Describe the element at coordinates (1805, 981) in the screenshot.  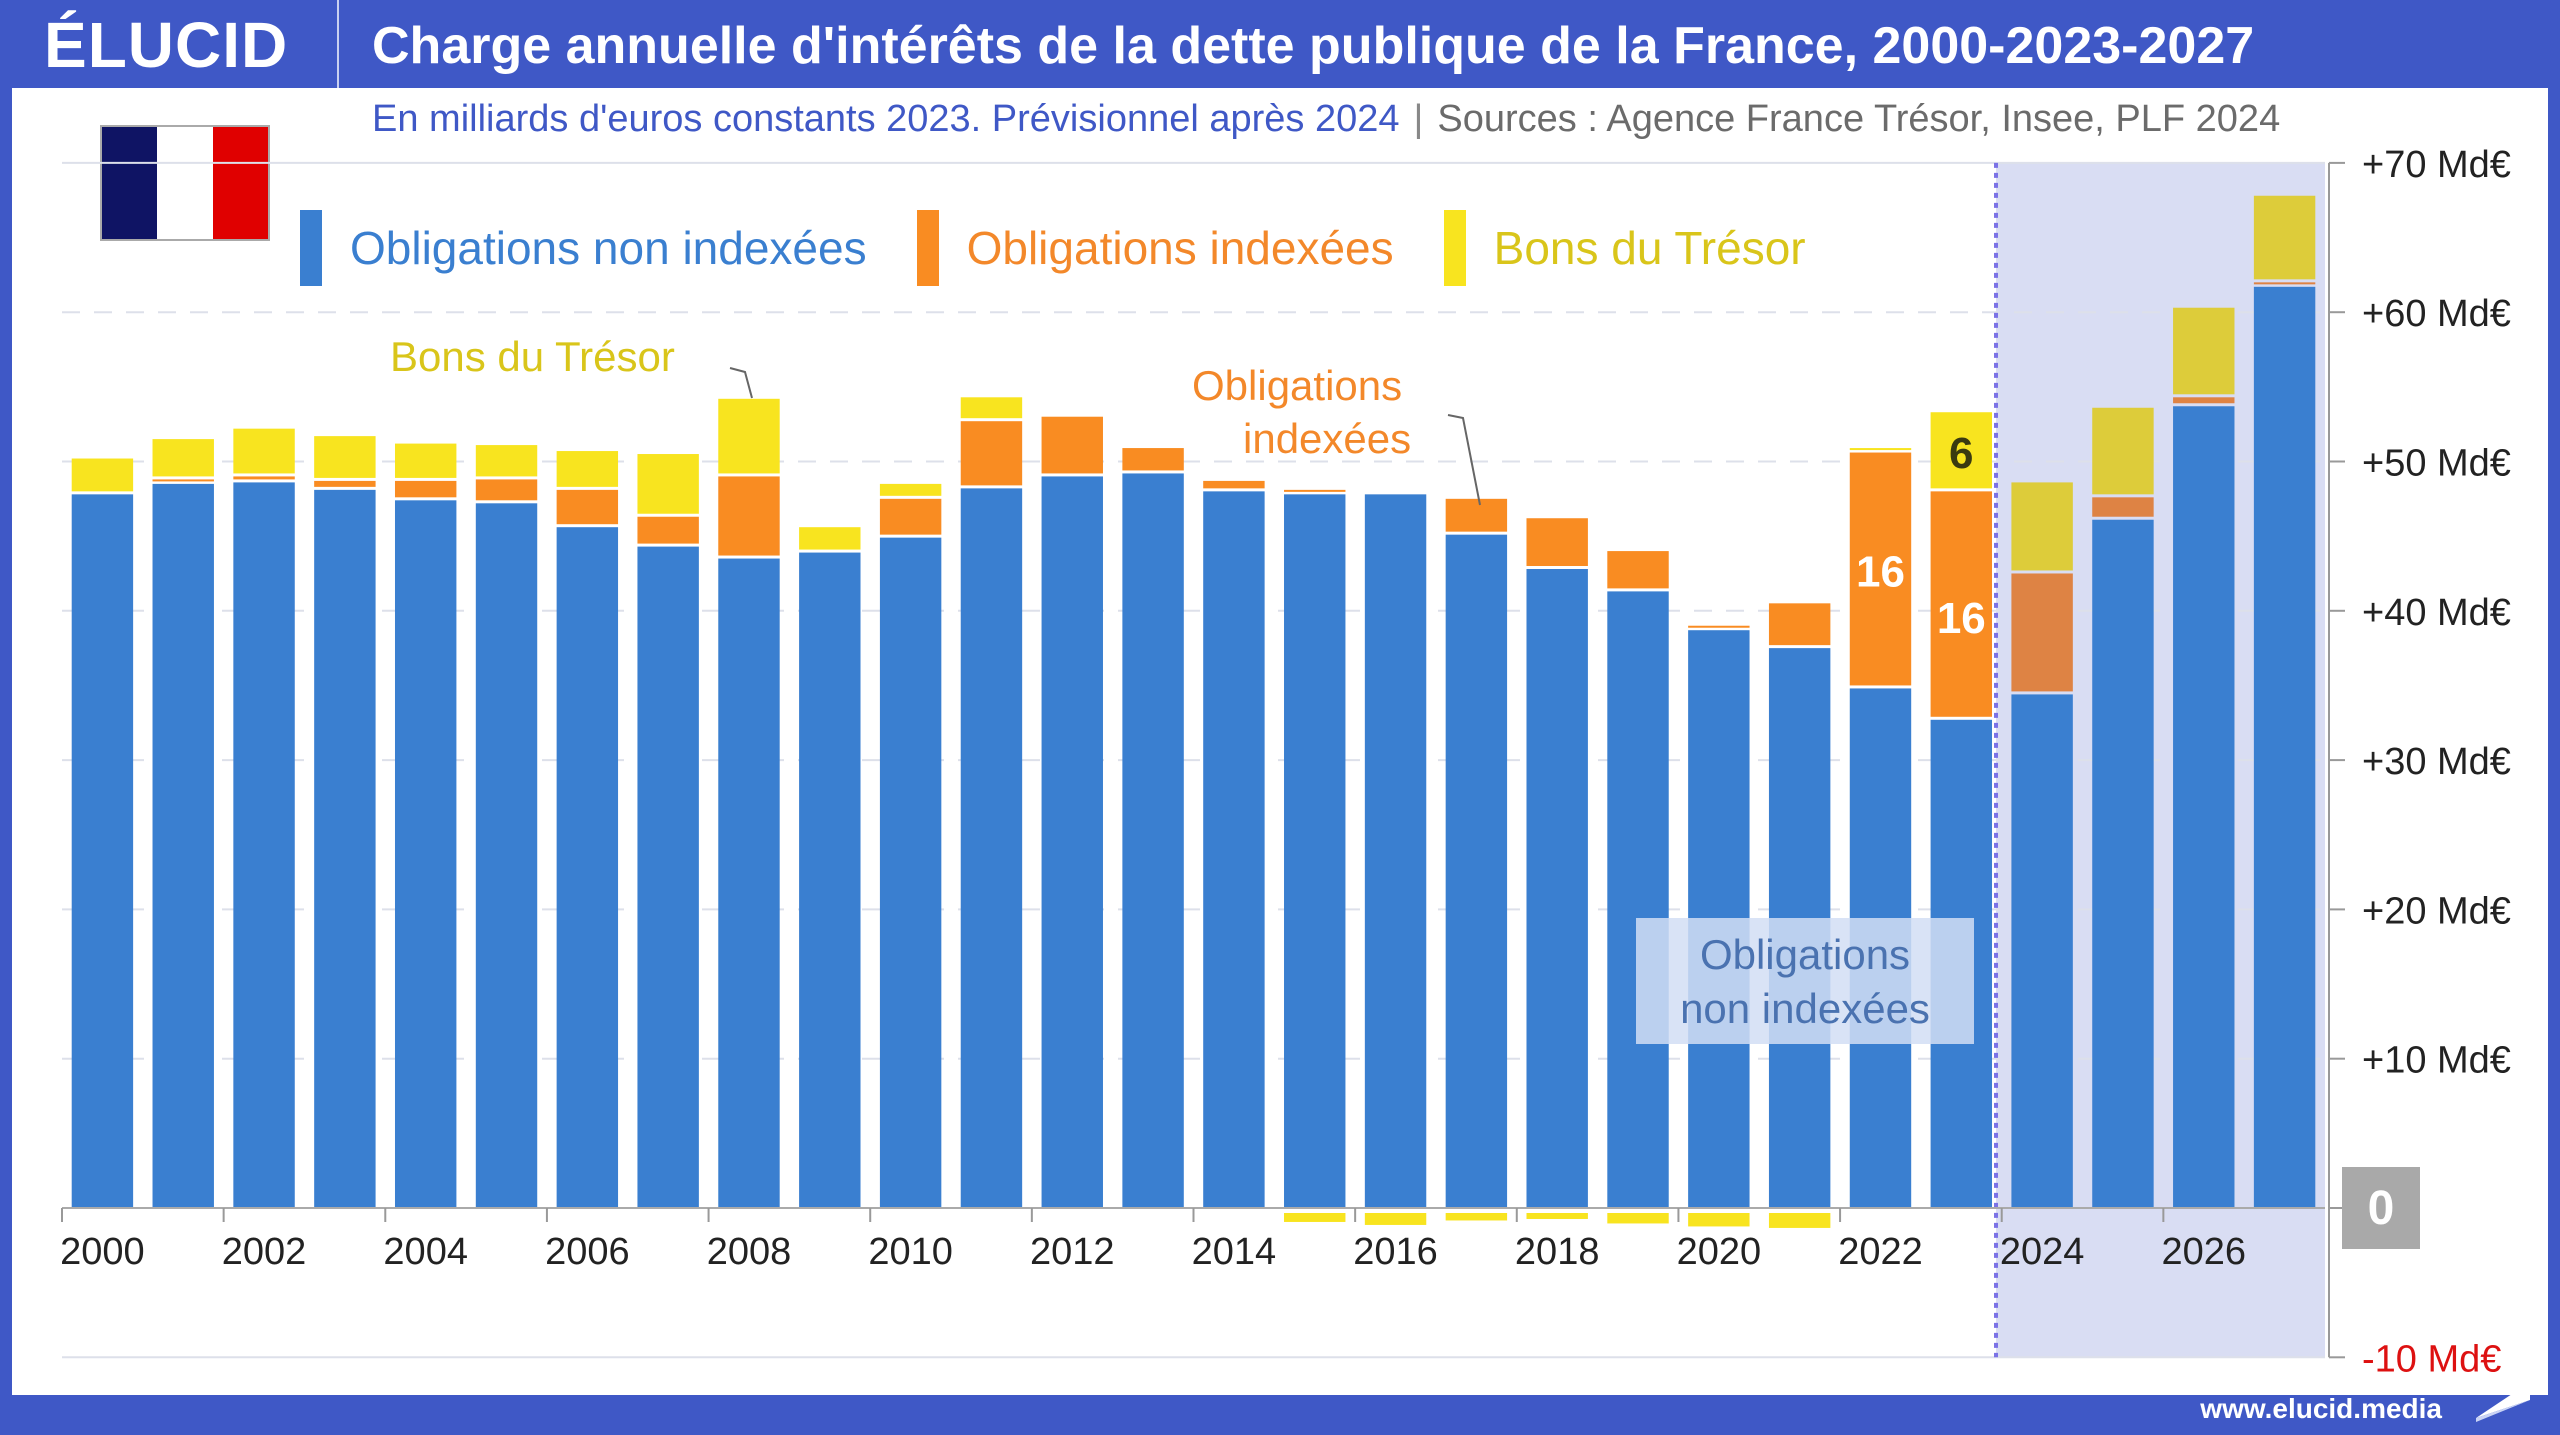
I see `annotation-non-indexed: Obligations non indexées` at that location.